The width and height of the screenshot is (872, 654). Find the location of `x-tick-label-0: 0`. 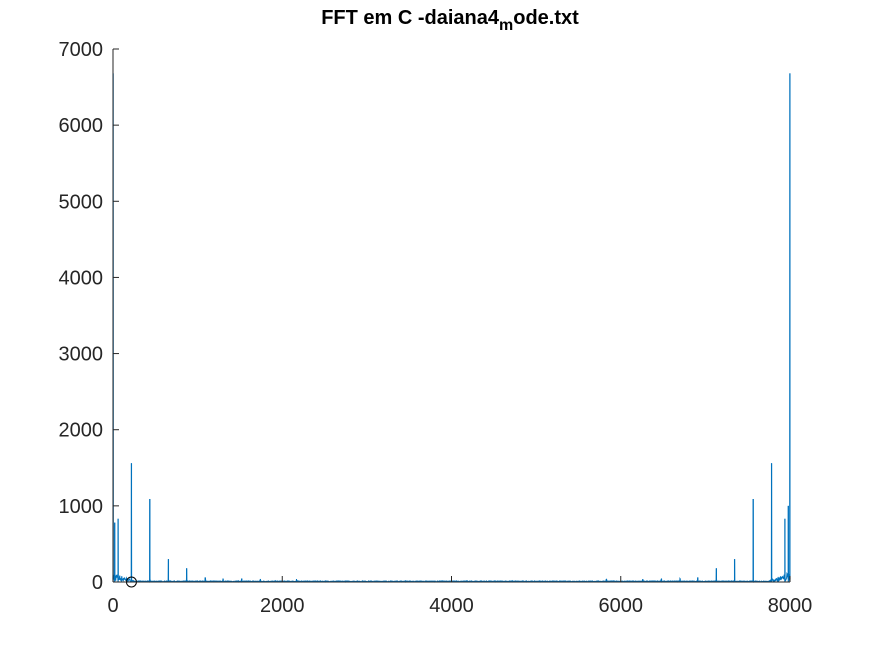

x-tick-label-0: 0 is located at coordinates (112, 606).